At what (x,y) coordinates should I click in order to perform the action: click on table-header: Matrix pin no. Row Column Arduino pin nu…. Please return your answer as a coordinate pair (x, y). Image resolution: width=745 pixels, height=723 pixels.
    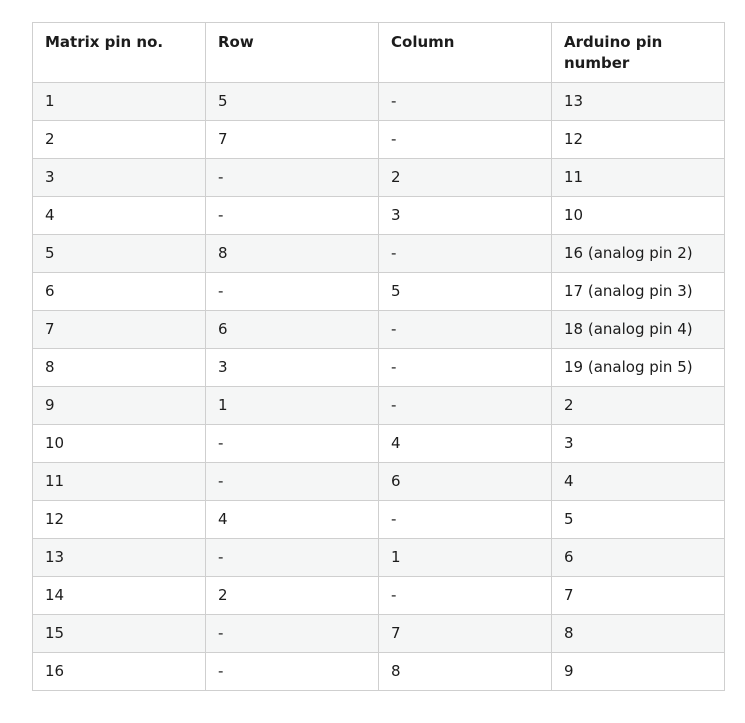
    Looking at the image, I should click on (378, 52).